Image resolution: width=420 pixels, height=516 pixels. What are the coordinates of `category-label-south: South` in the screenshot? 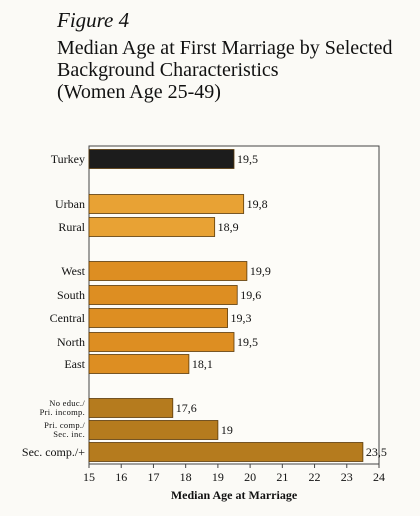 It's located at (71, 295).